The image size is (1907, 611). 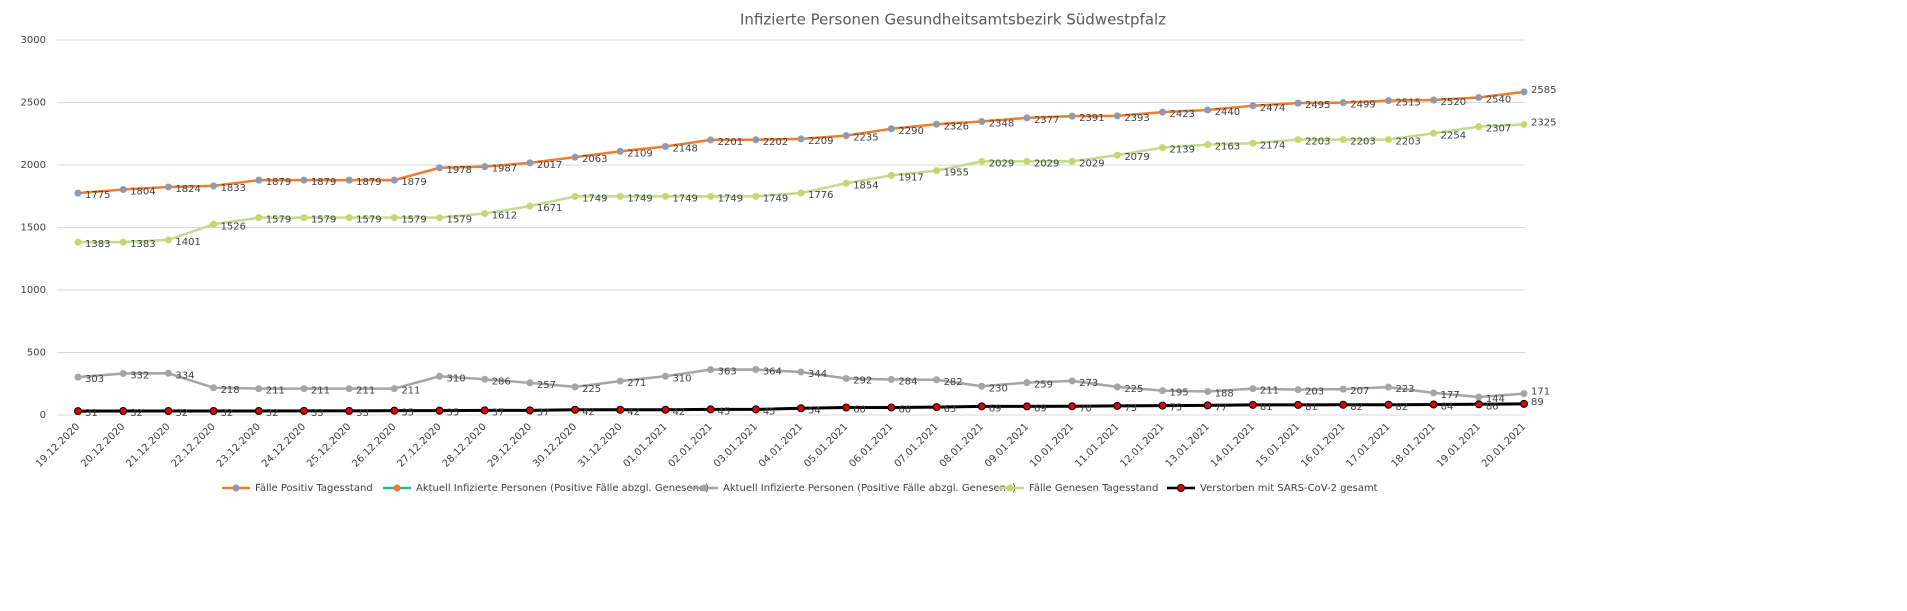 What do you see at coordinates (859, 410) in the screenshot?
I see `data-label: 60` at bounding box center [859, 410].